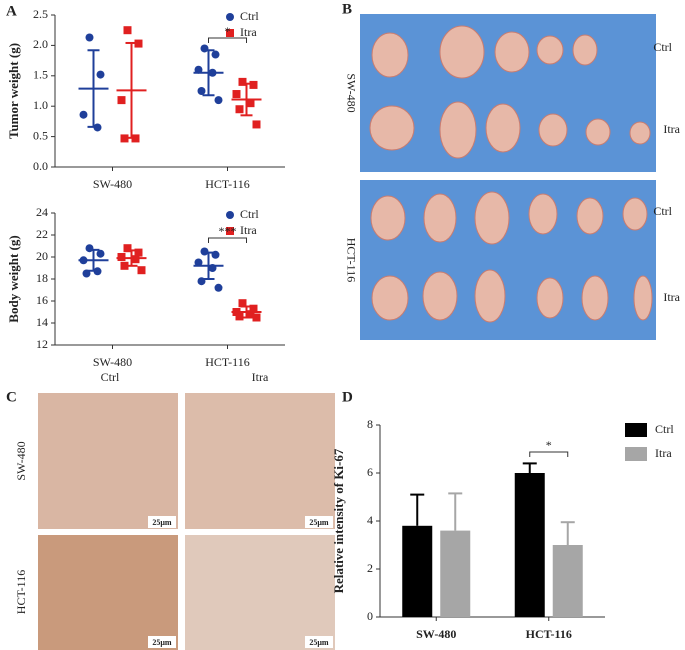 The width and height of the screenshot is (685, 650). I want to click on y-tick-label: 2.0, so click(40, 44).